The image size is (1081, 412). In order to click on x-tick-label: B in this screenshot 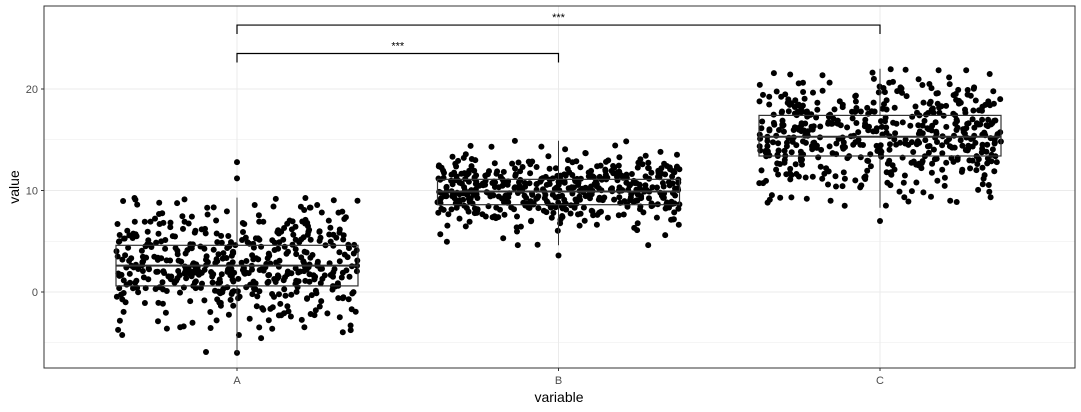, I will do `click(558, 381)`.